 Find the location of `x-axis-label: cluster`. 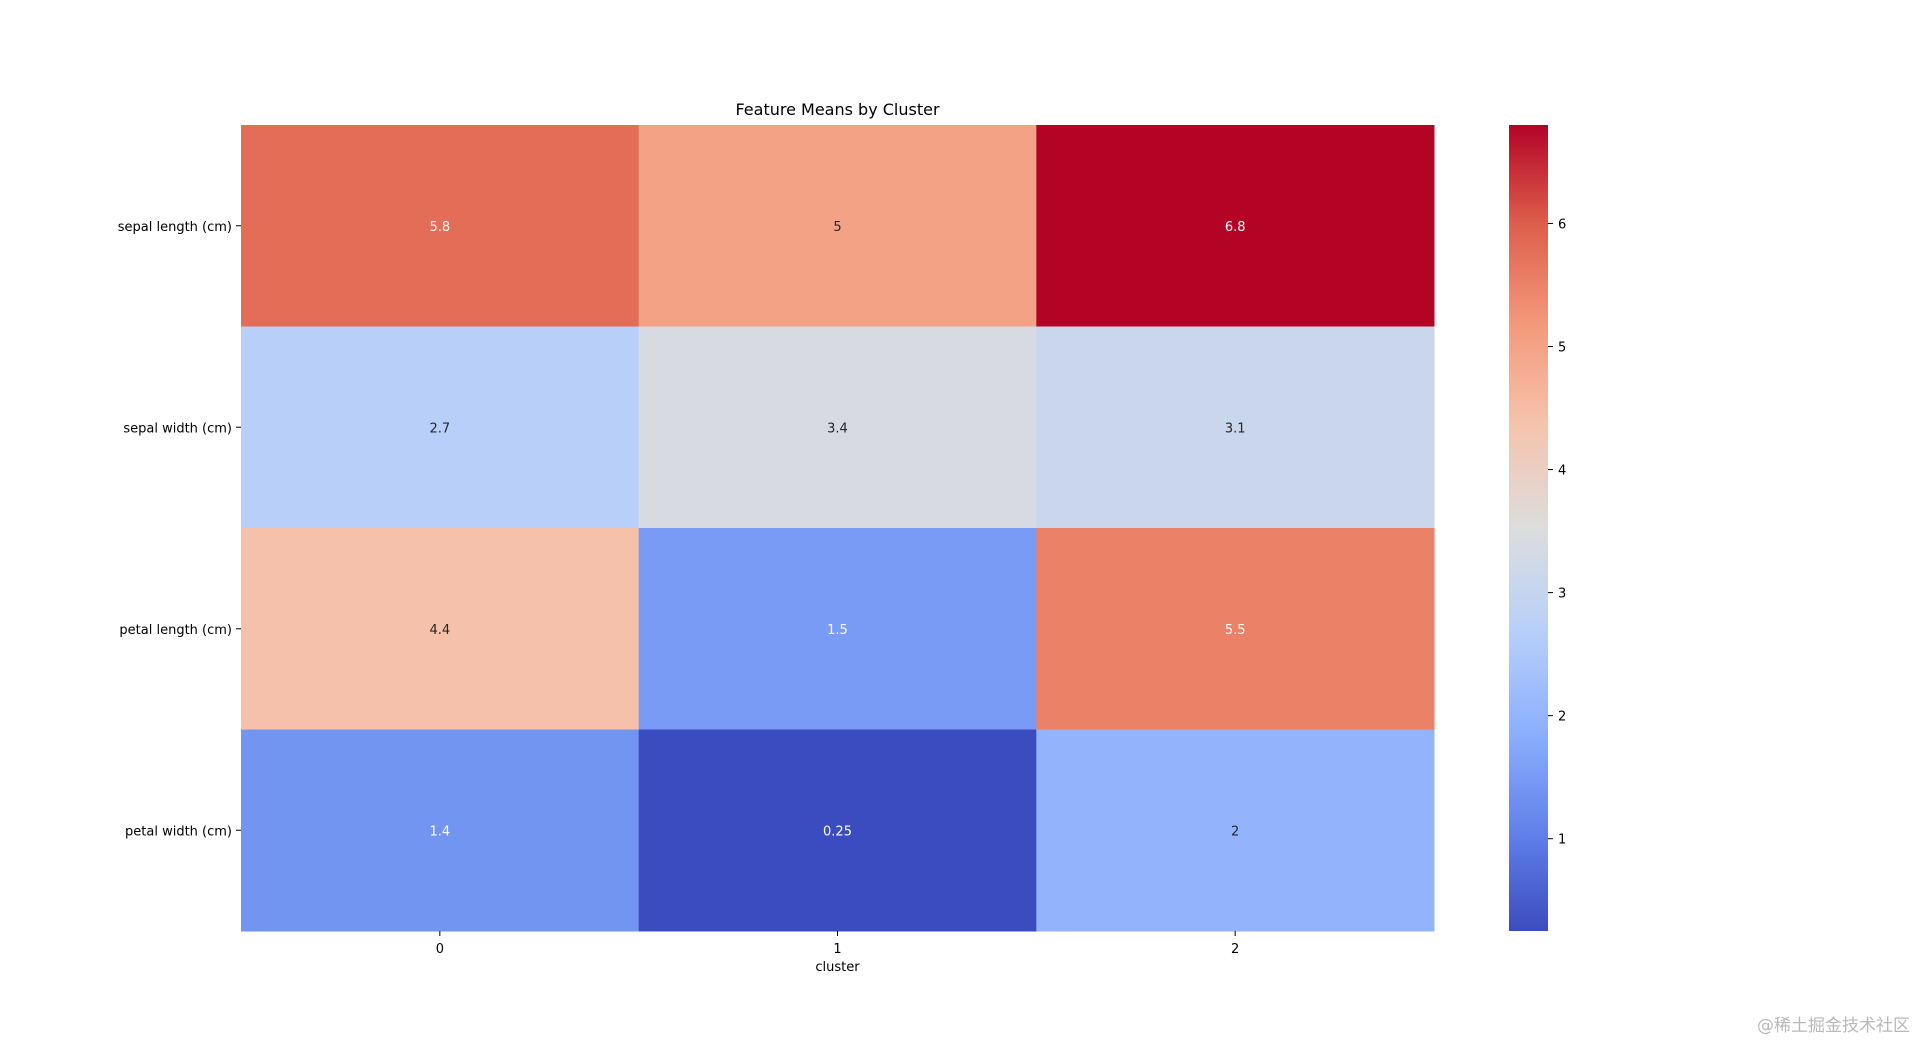

x-axis-label: cluster is located at coordinates (837, 967).